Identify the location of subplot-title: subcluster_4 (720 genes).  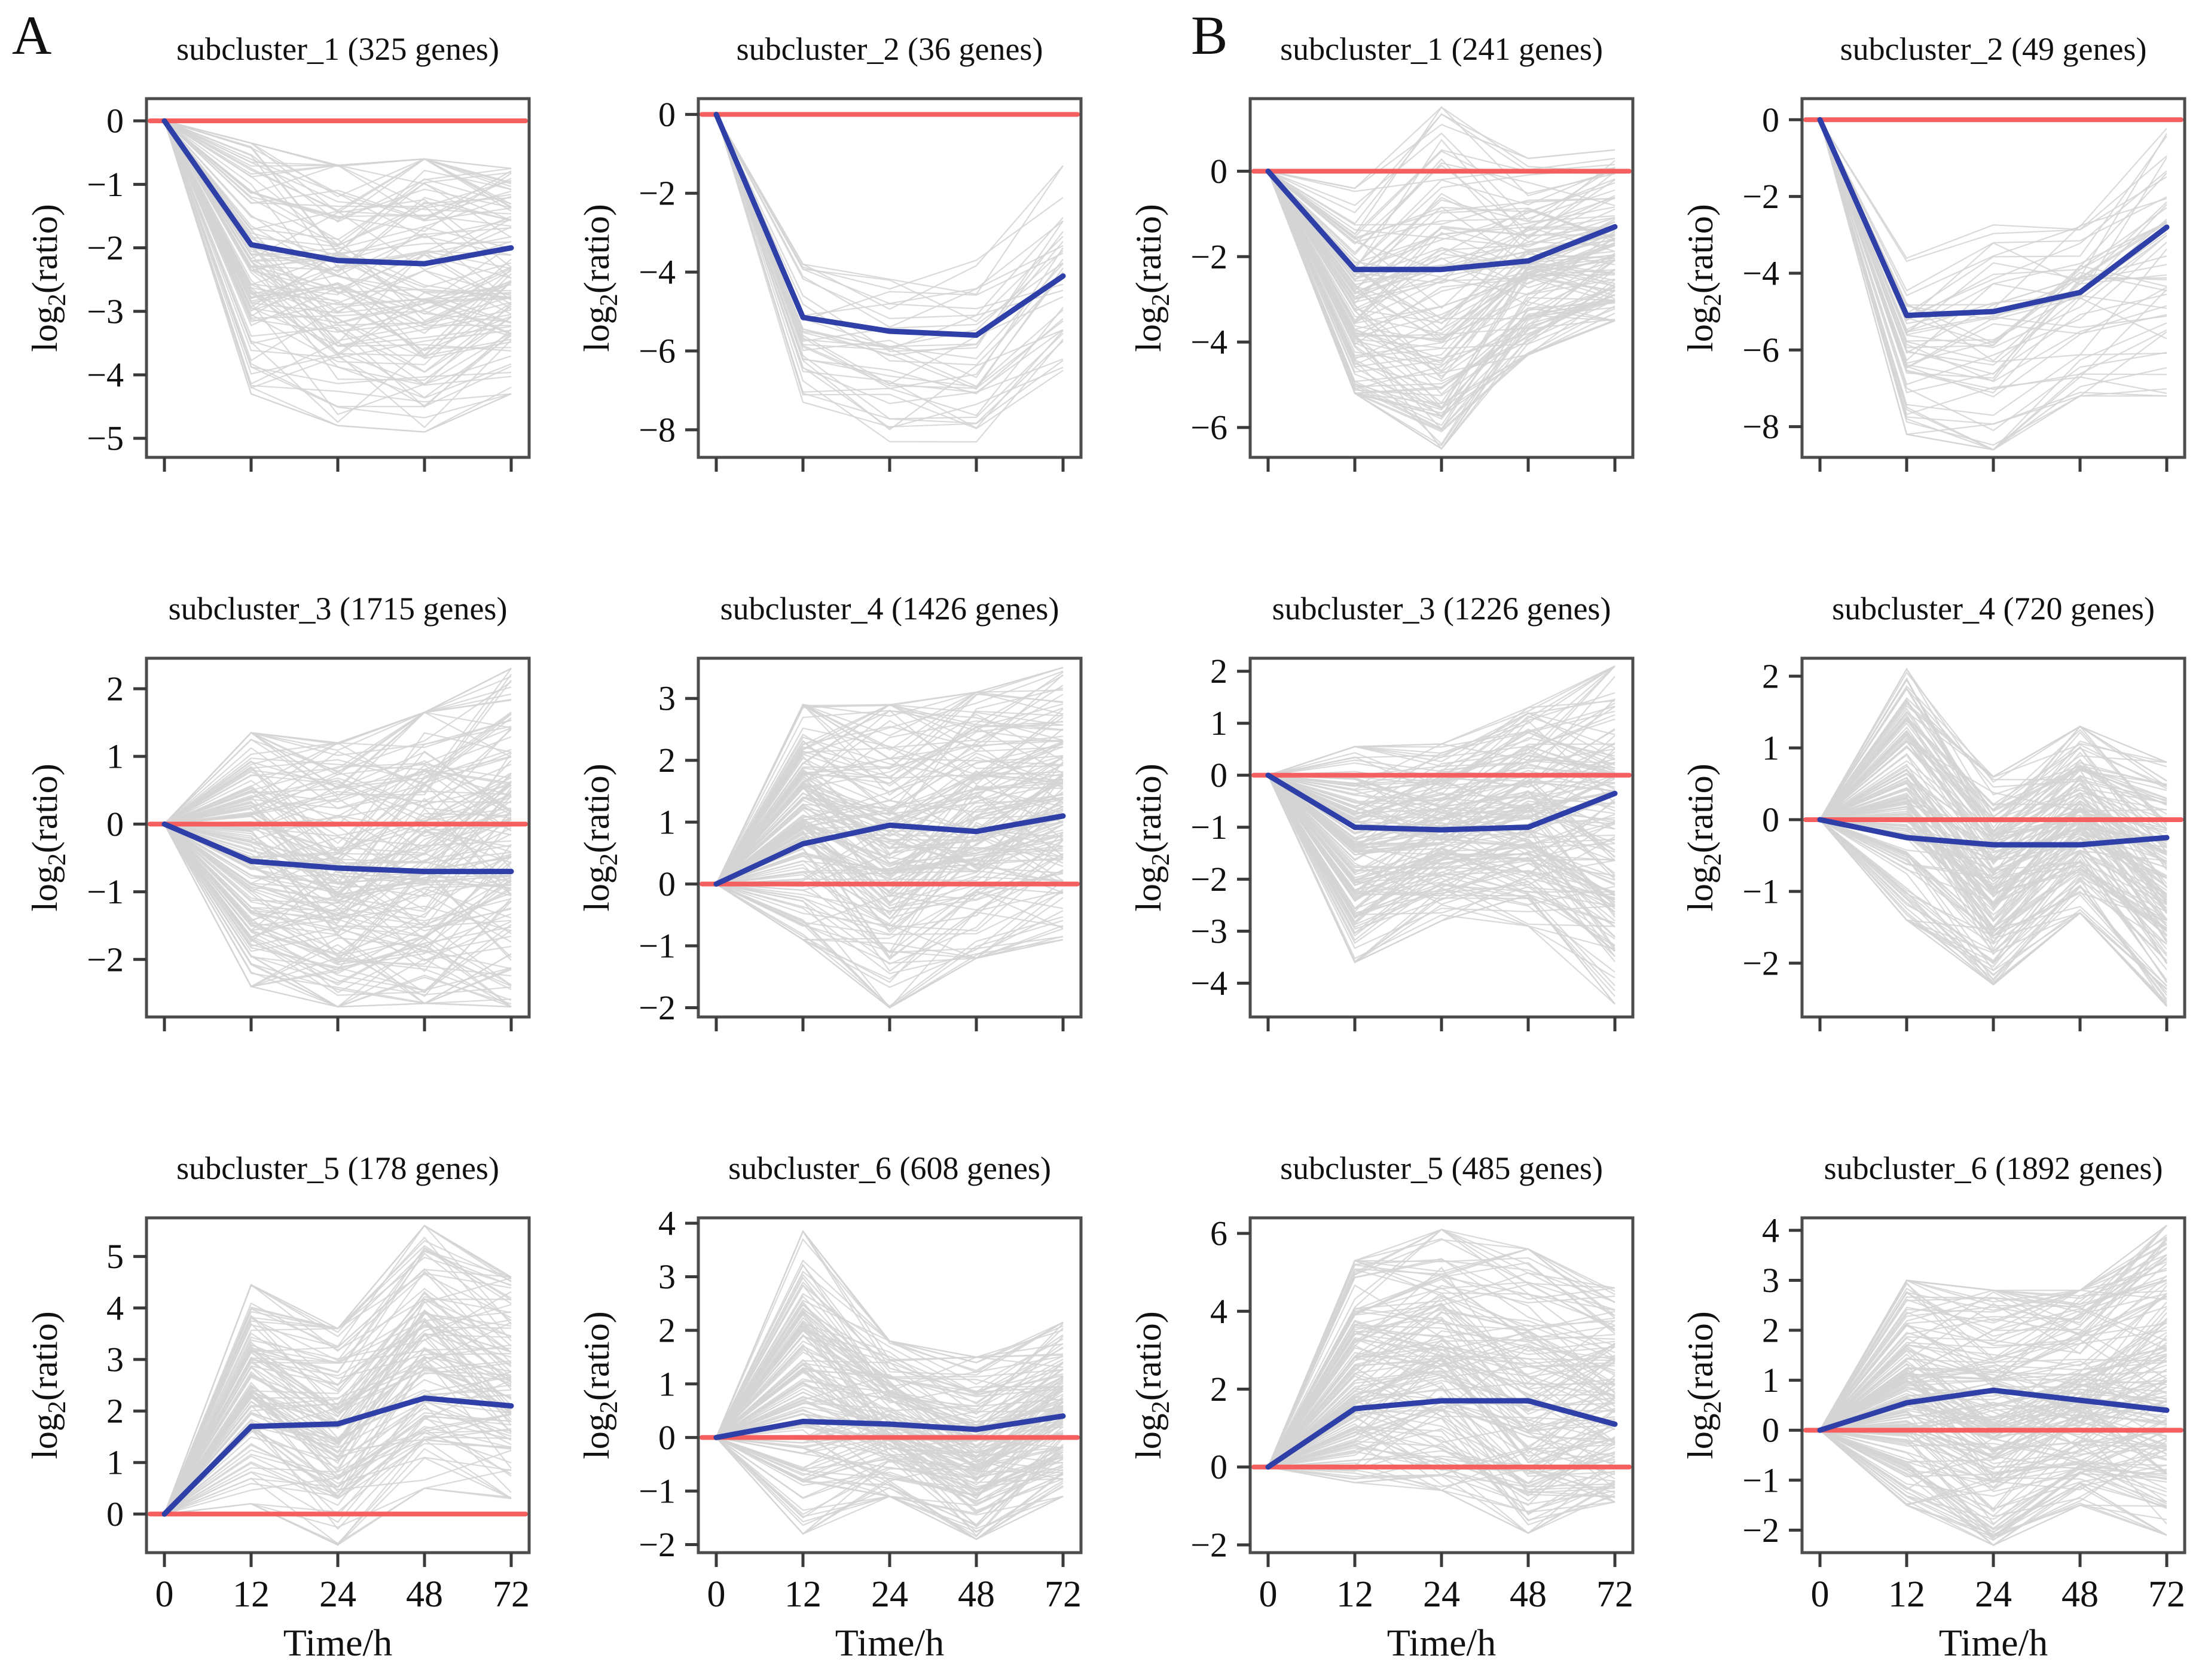
(1993, 609).